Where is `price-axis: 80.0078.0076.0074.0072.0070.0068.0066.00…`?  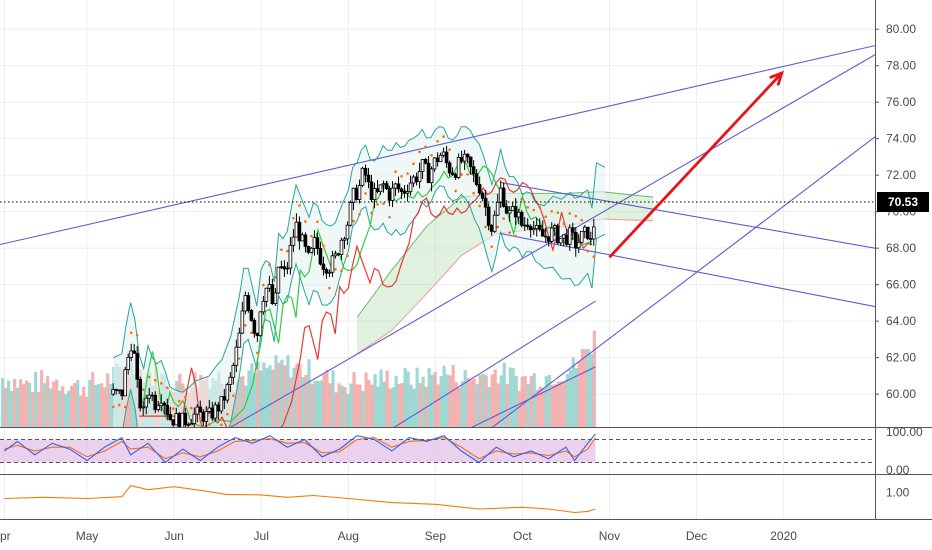
price-axis: 80.0078.0076.0074.0072.0070.0068.0066.00… is located at coordinates (899, 261).